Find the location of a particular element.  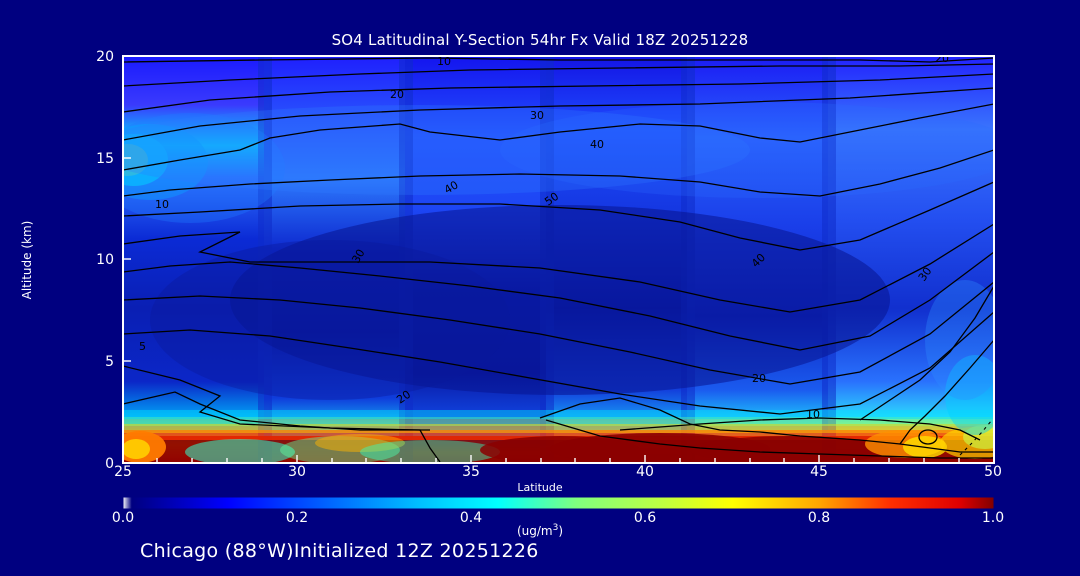

y-tick-label-5: 5 is located at coordinates (109, 362).